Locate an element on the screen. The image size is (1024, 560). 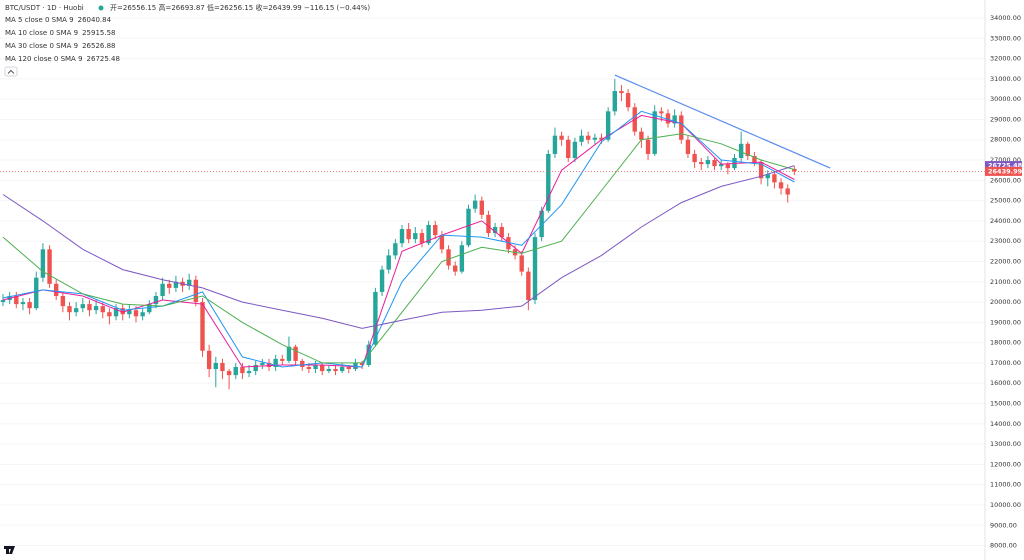
y-tick-label: 10000.00 is located at coordinates (1005, 505).